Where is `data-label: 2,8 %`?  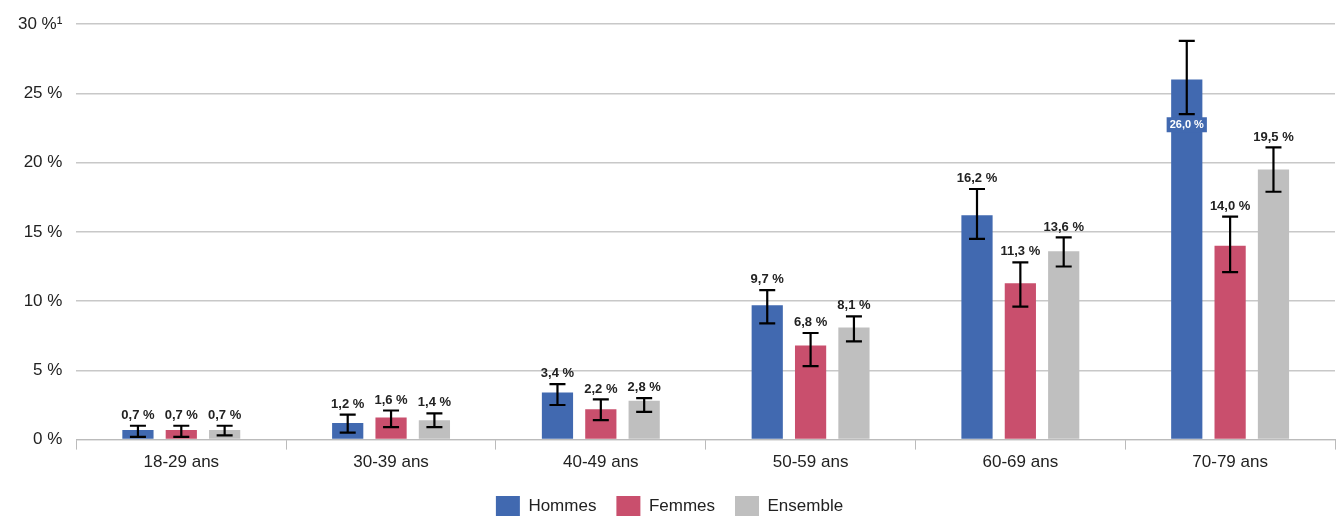
data-label: 2,8 % is located at coordinates (644, 387).